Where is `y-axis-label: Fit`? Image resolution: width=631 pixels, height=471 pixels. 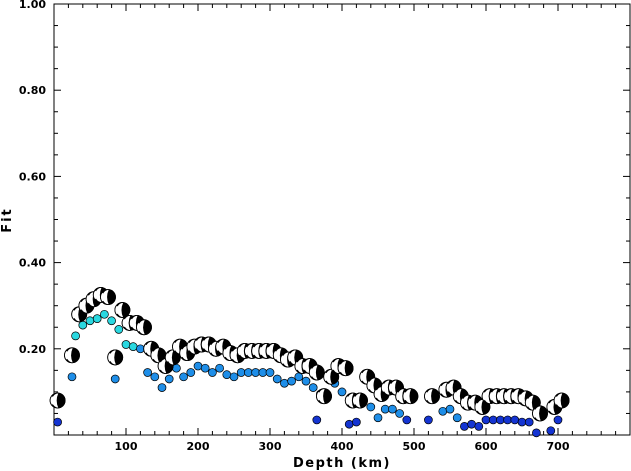 y-axis-label: Fit is located at coordinates (7, 220).